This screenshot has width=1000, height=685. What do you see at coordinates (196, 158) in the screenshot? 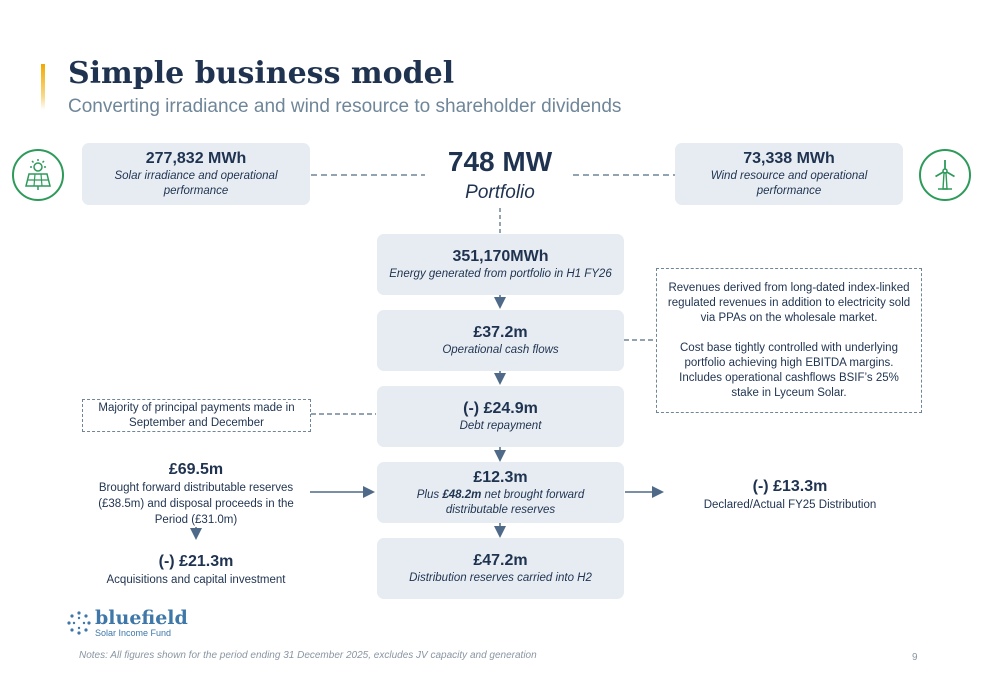
I see `solar-value: 277,832 MWh` at bounding box center [196, 158].